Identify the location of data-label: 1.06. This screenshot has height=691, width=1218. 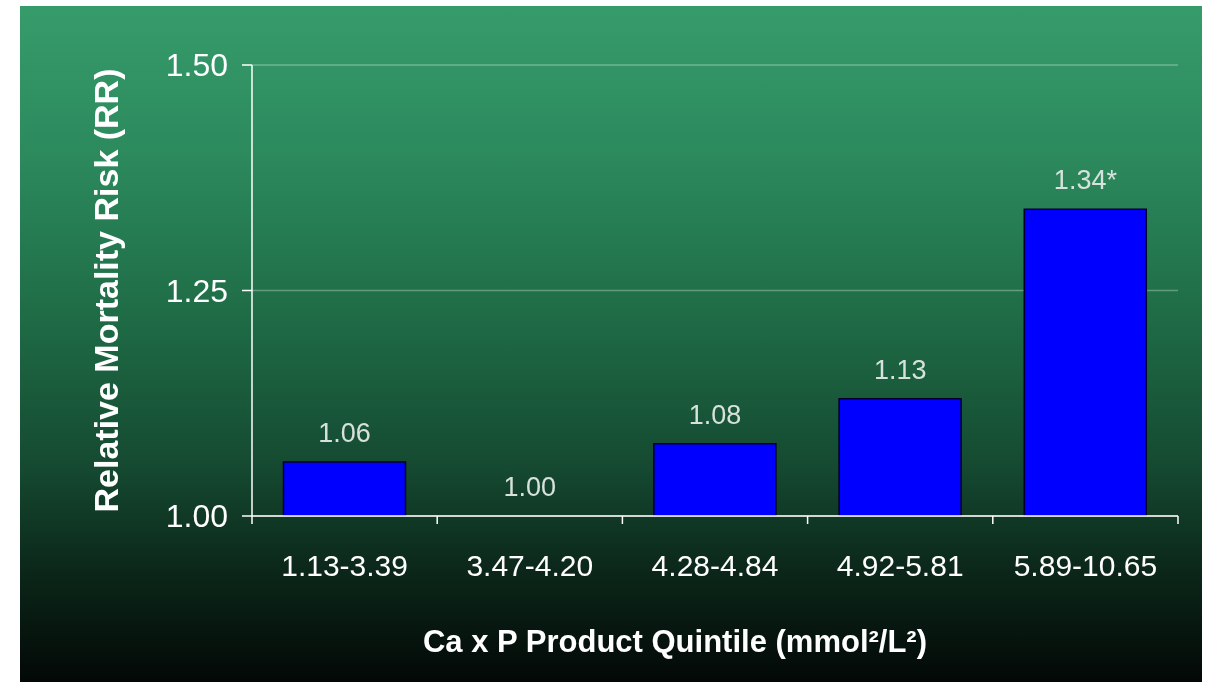
(344, 432).